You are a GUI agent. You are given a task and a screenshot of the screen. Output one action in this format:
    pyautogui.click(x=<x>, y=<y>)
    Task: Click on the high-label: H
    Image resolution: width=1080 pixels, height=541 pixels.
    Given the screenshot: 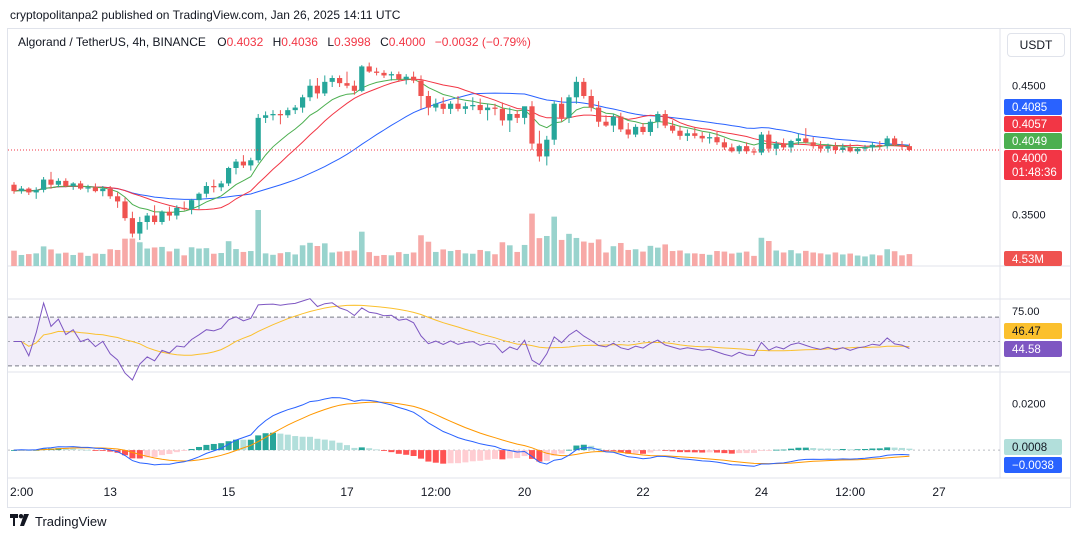 What is the action you would take?
    pyautogui.click(x=277, y=42)
    